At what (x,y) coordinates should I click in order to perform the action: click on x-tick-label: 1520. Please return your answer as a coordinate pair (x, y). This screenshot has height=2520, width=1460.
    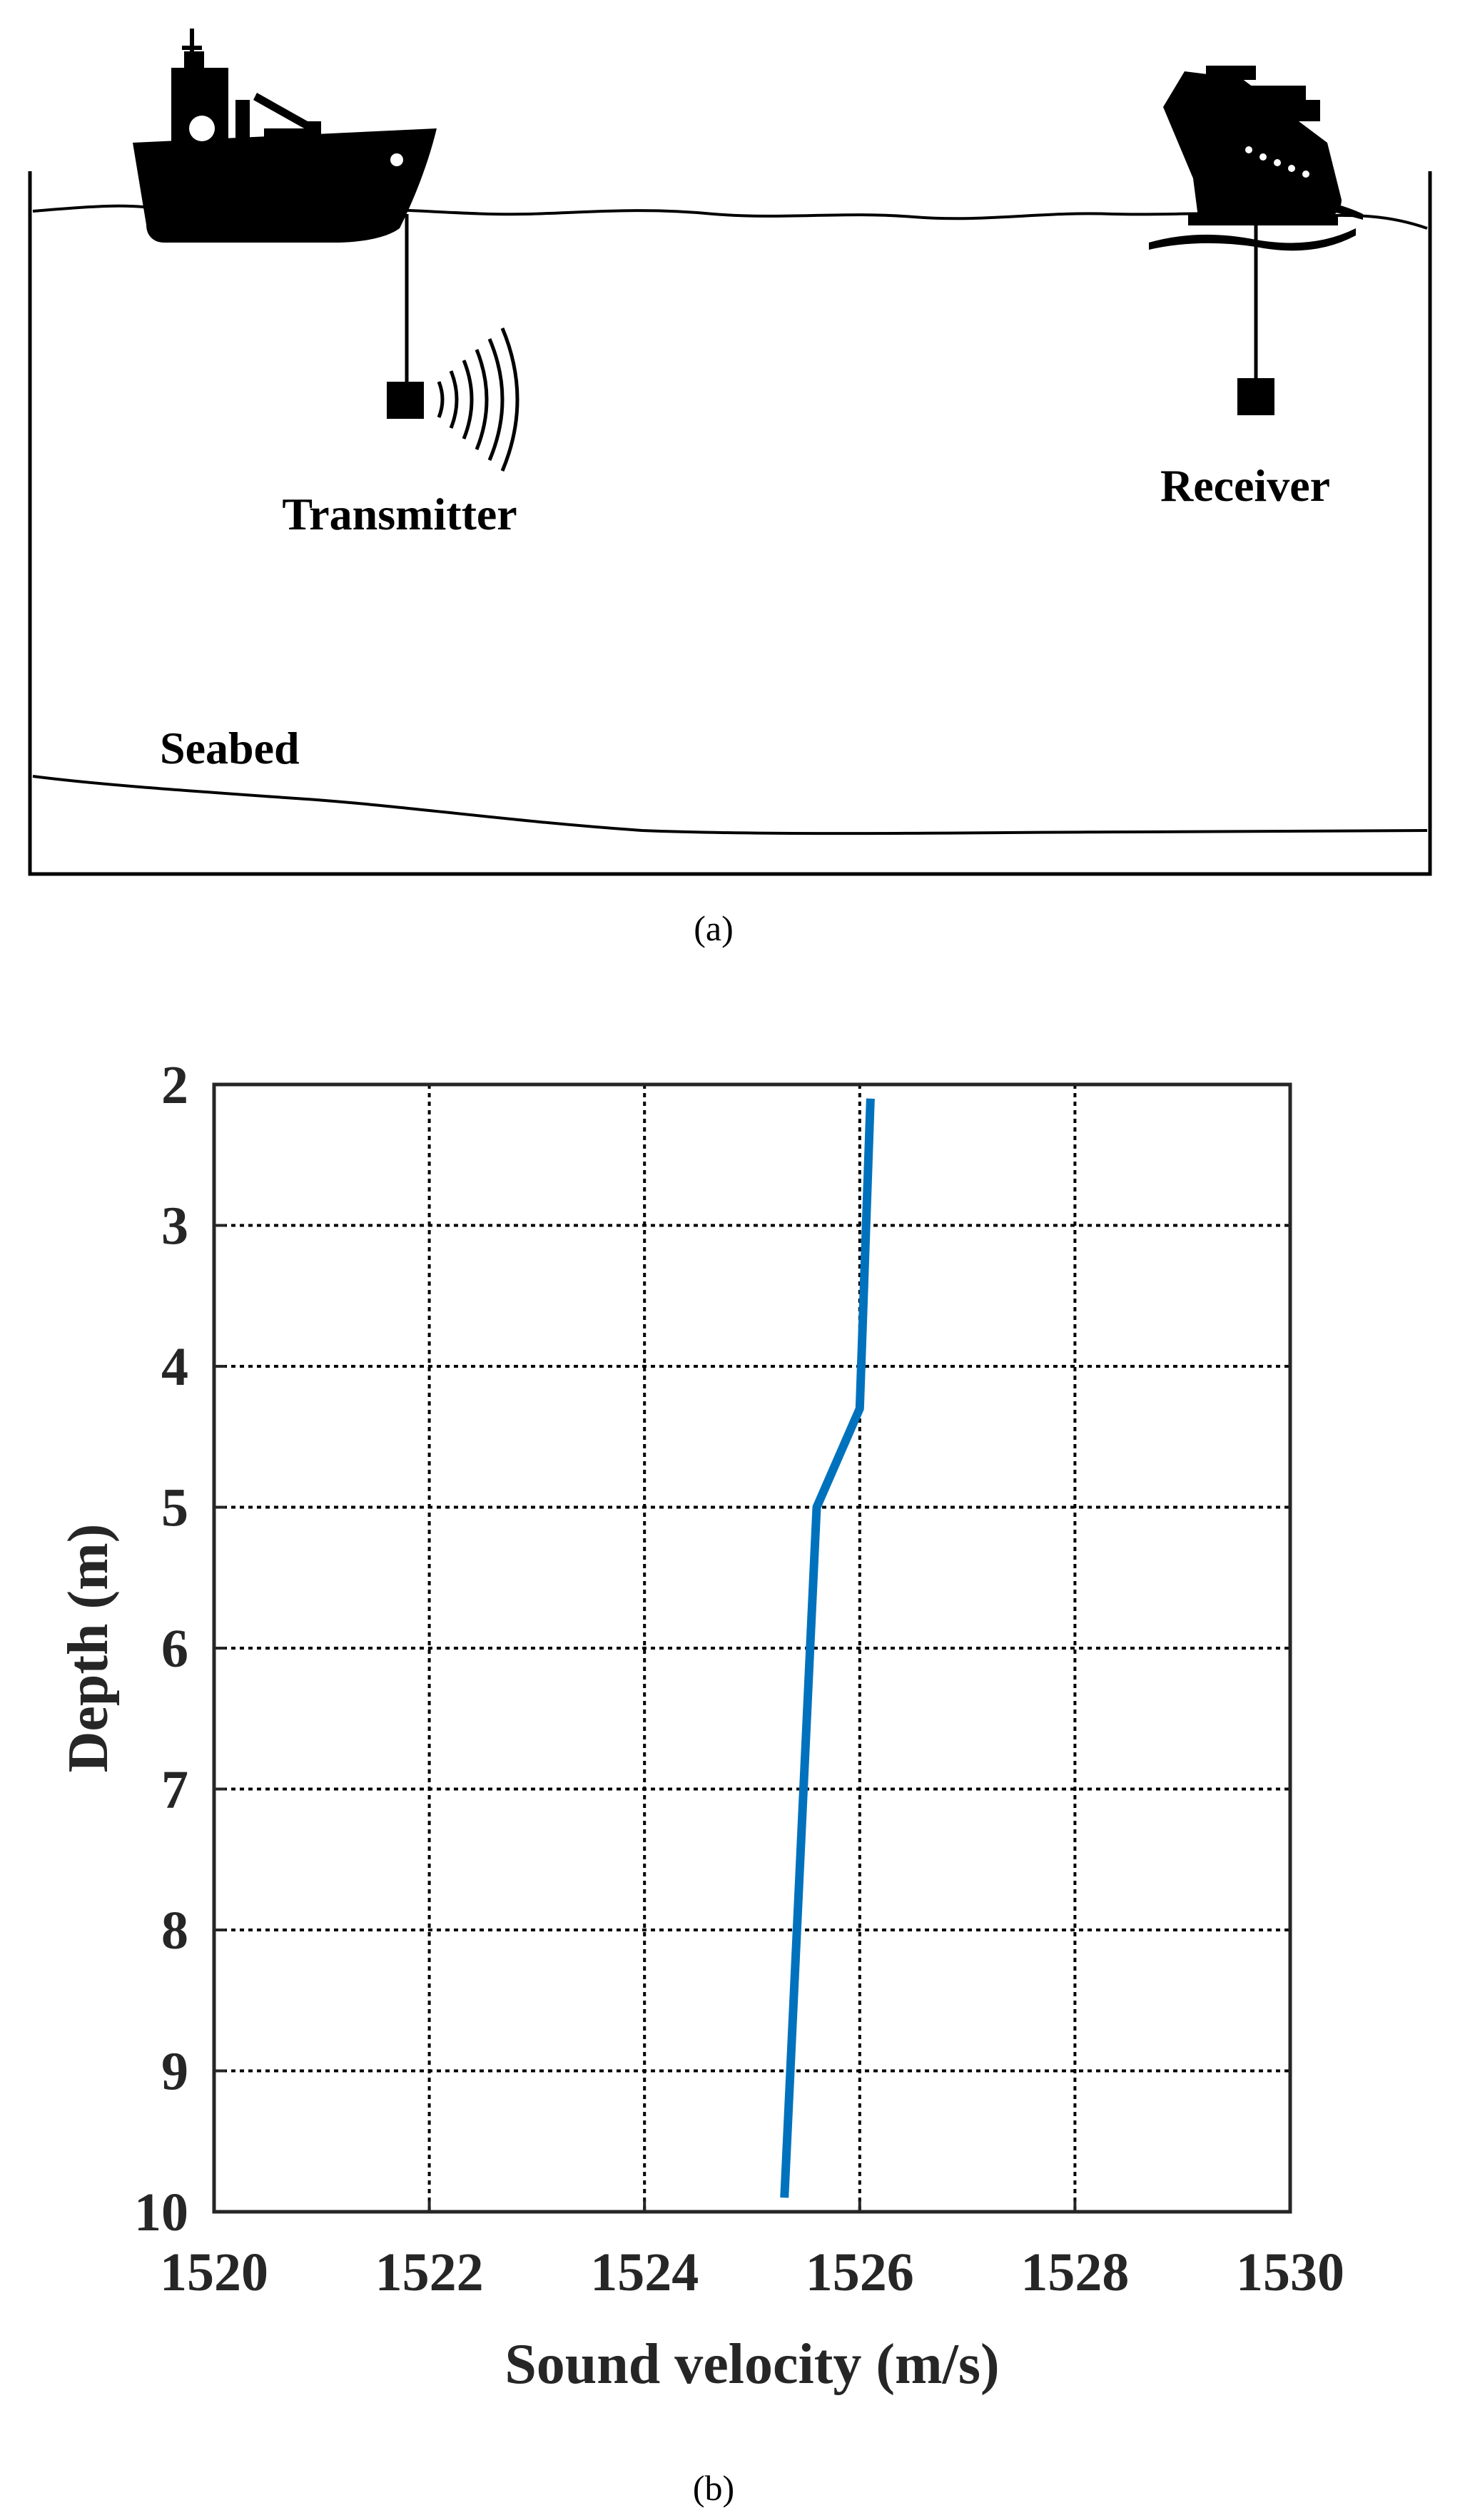
    Looking at the image, I should click on (214, 2272).